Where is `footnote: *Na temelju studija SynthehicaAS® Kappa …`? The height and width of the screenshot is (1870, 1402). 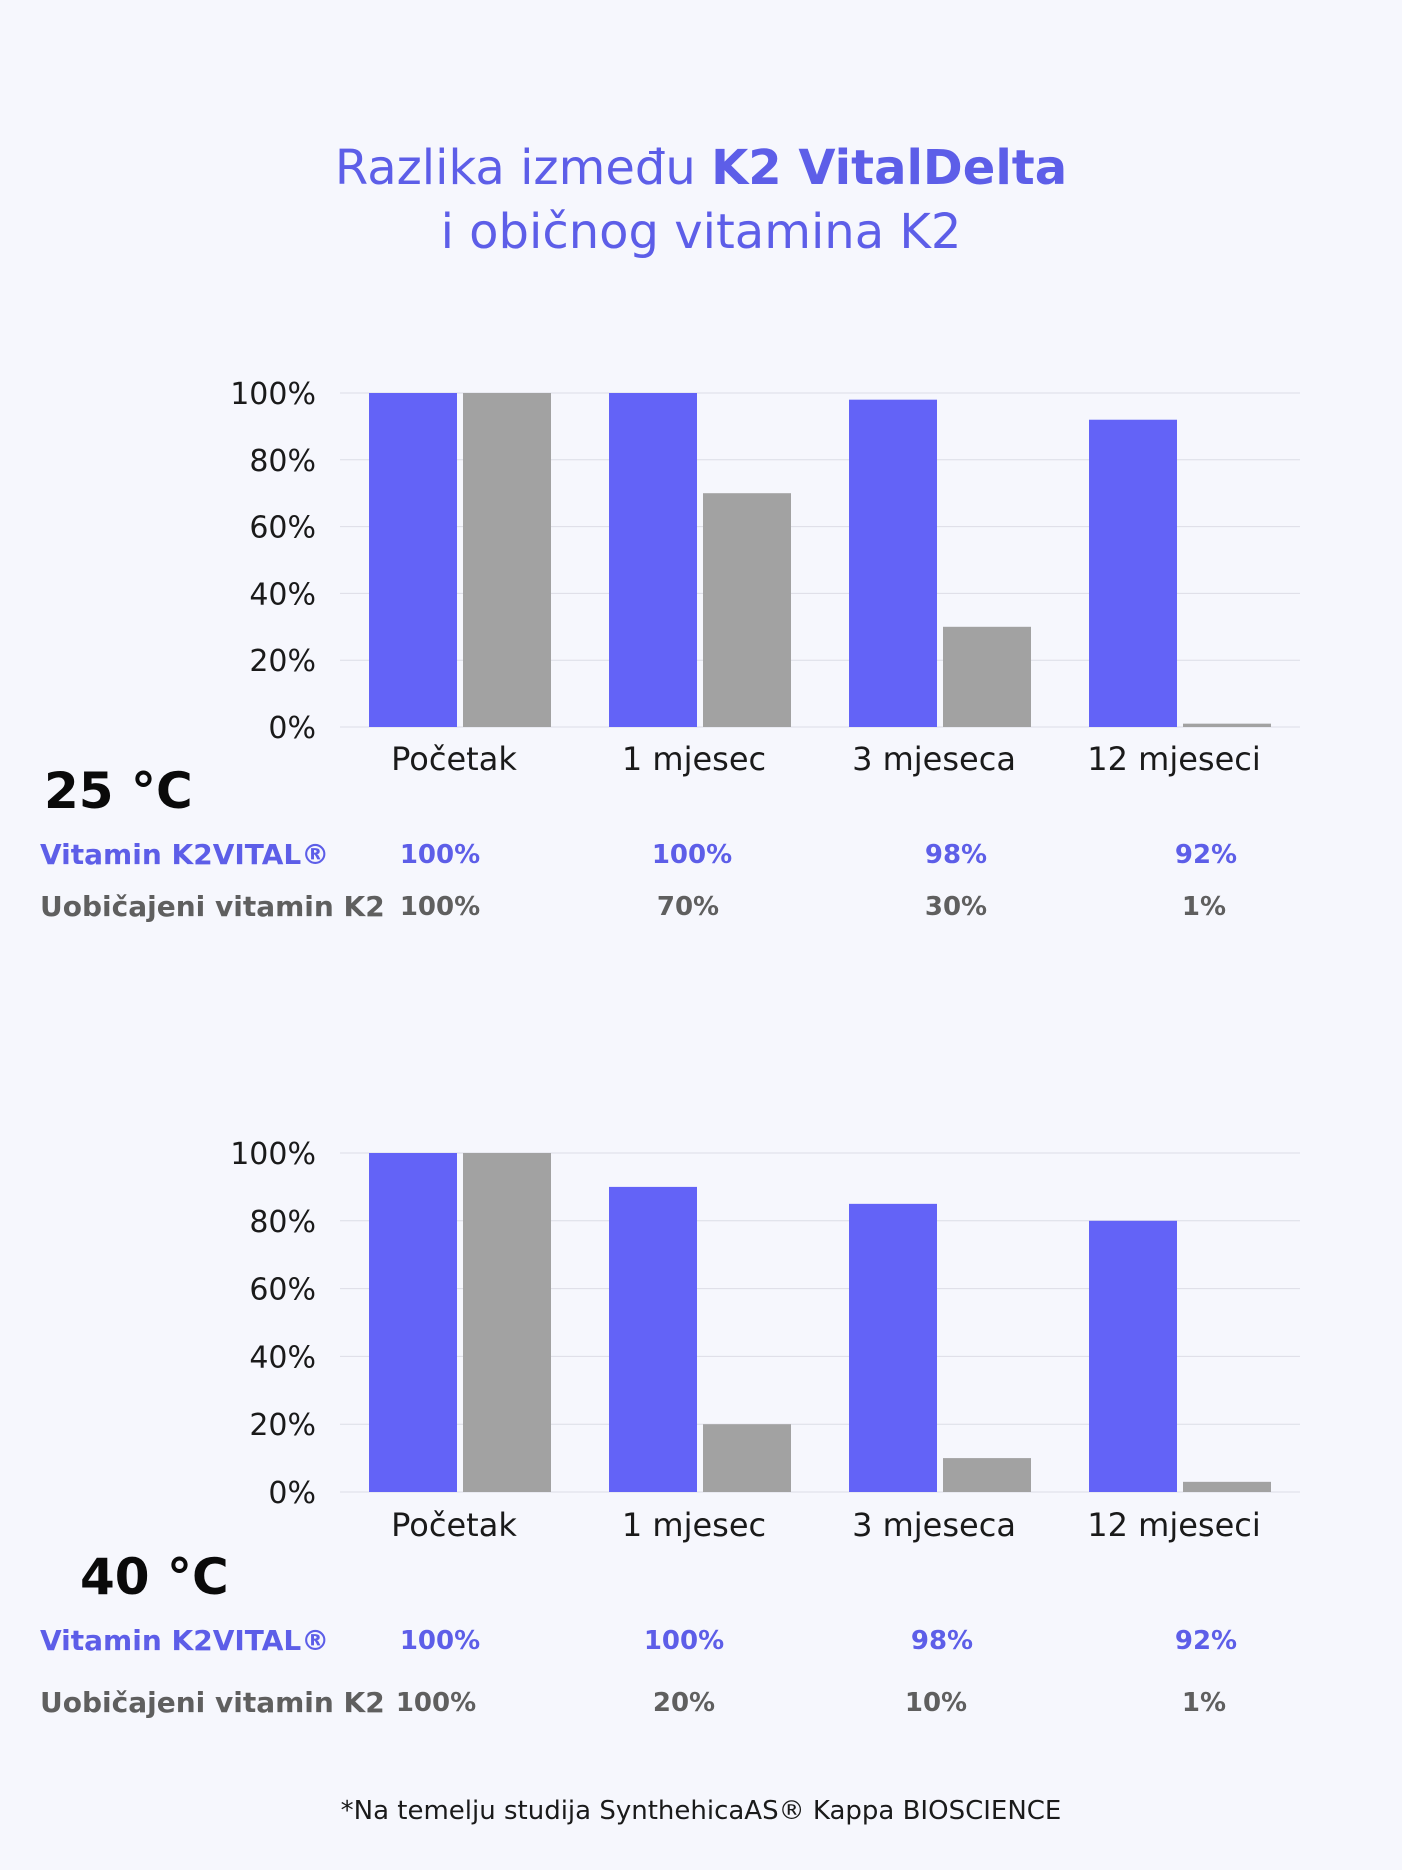 footnote: *Na temelju studija SynthehicaAS® Kappa … is located at coordinates (701, 1811).